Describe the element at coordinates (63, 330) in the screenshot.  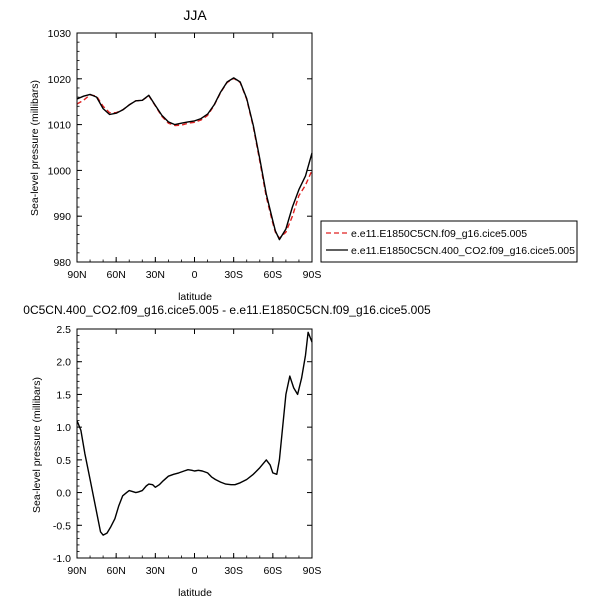
I see `bottom-ytick-label: 2.5` at that location.